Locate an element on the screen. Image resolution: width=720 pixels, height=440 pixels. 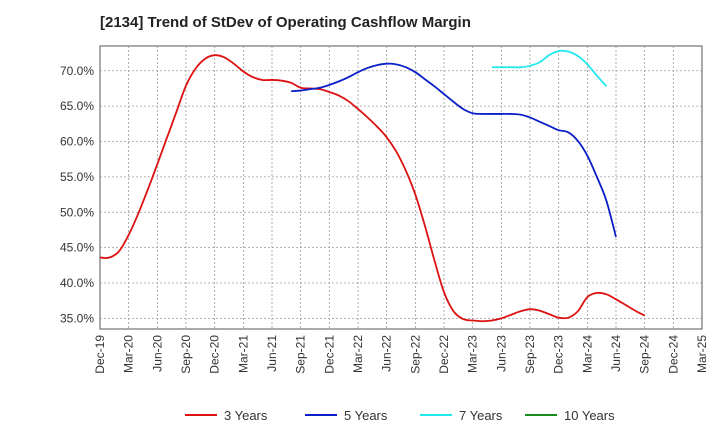
x-tick-label: Jun-22 is located at coordinates (387, 353).